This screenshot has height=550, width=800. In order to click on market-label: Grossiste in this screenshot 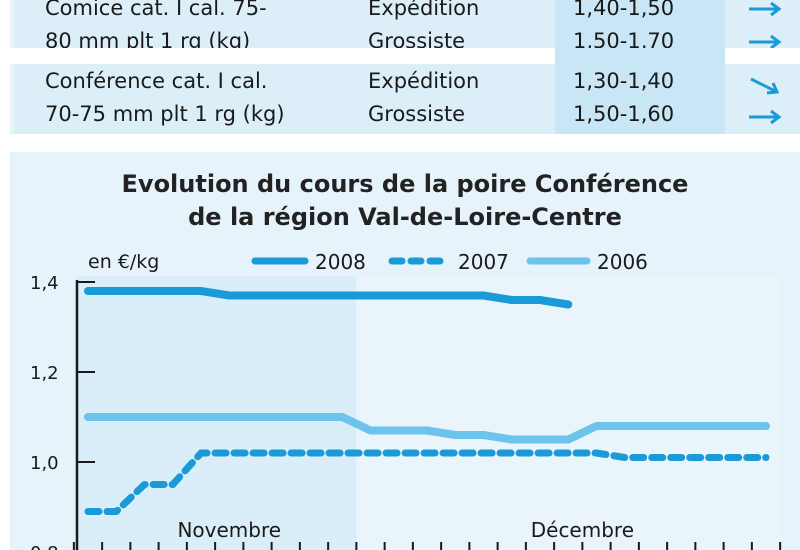, I will do `click(417, 114)`.